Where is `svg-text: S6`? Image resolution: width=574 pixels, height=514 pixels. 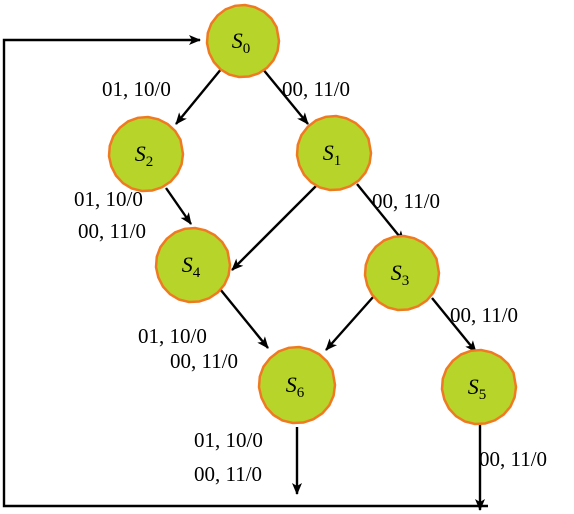 svg-text: S6 is located at coordinates (295, 386).